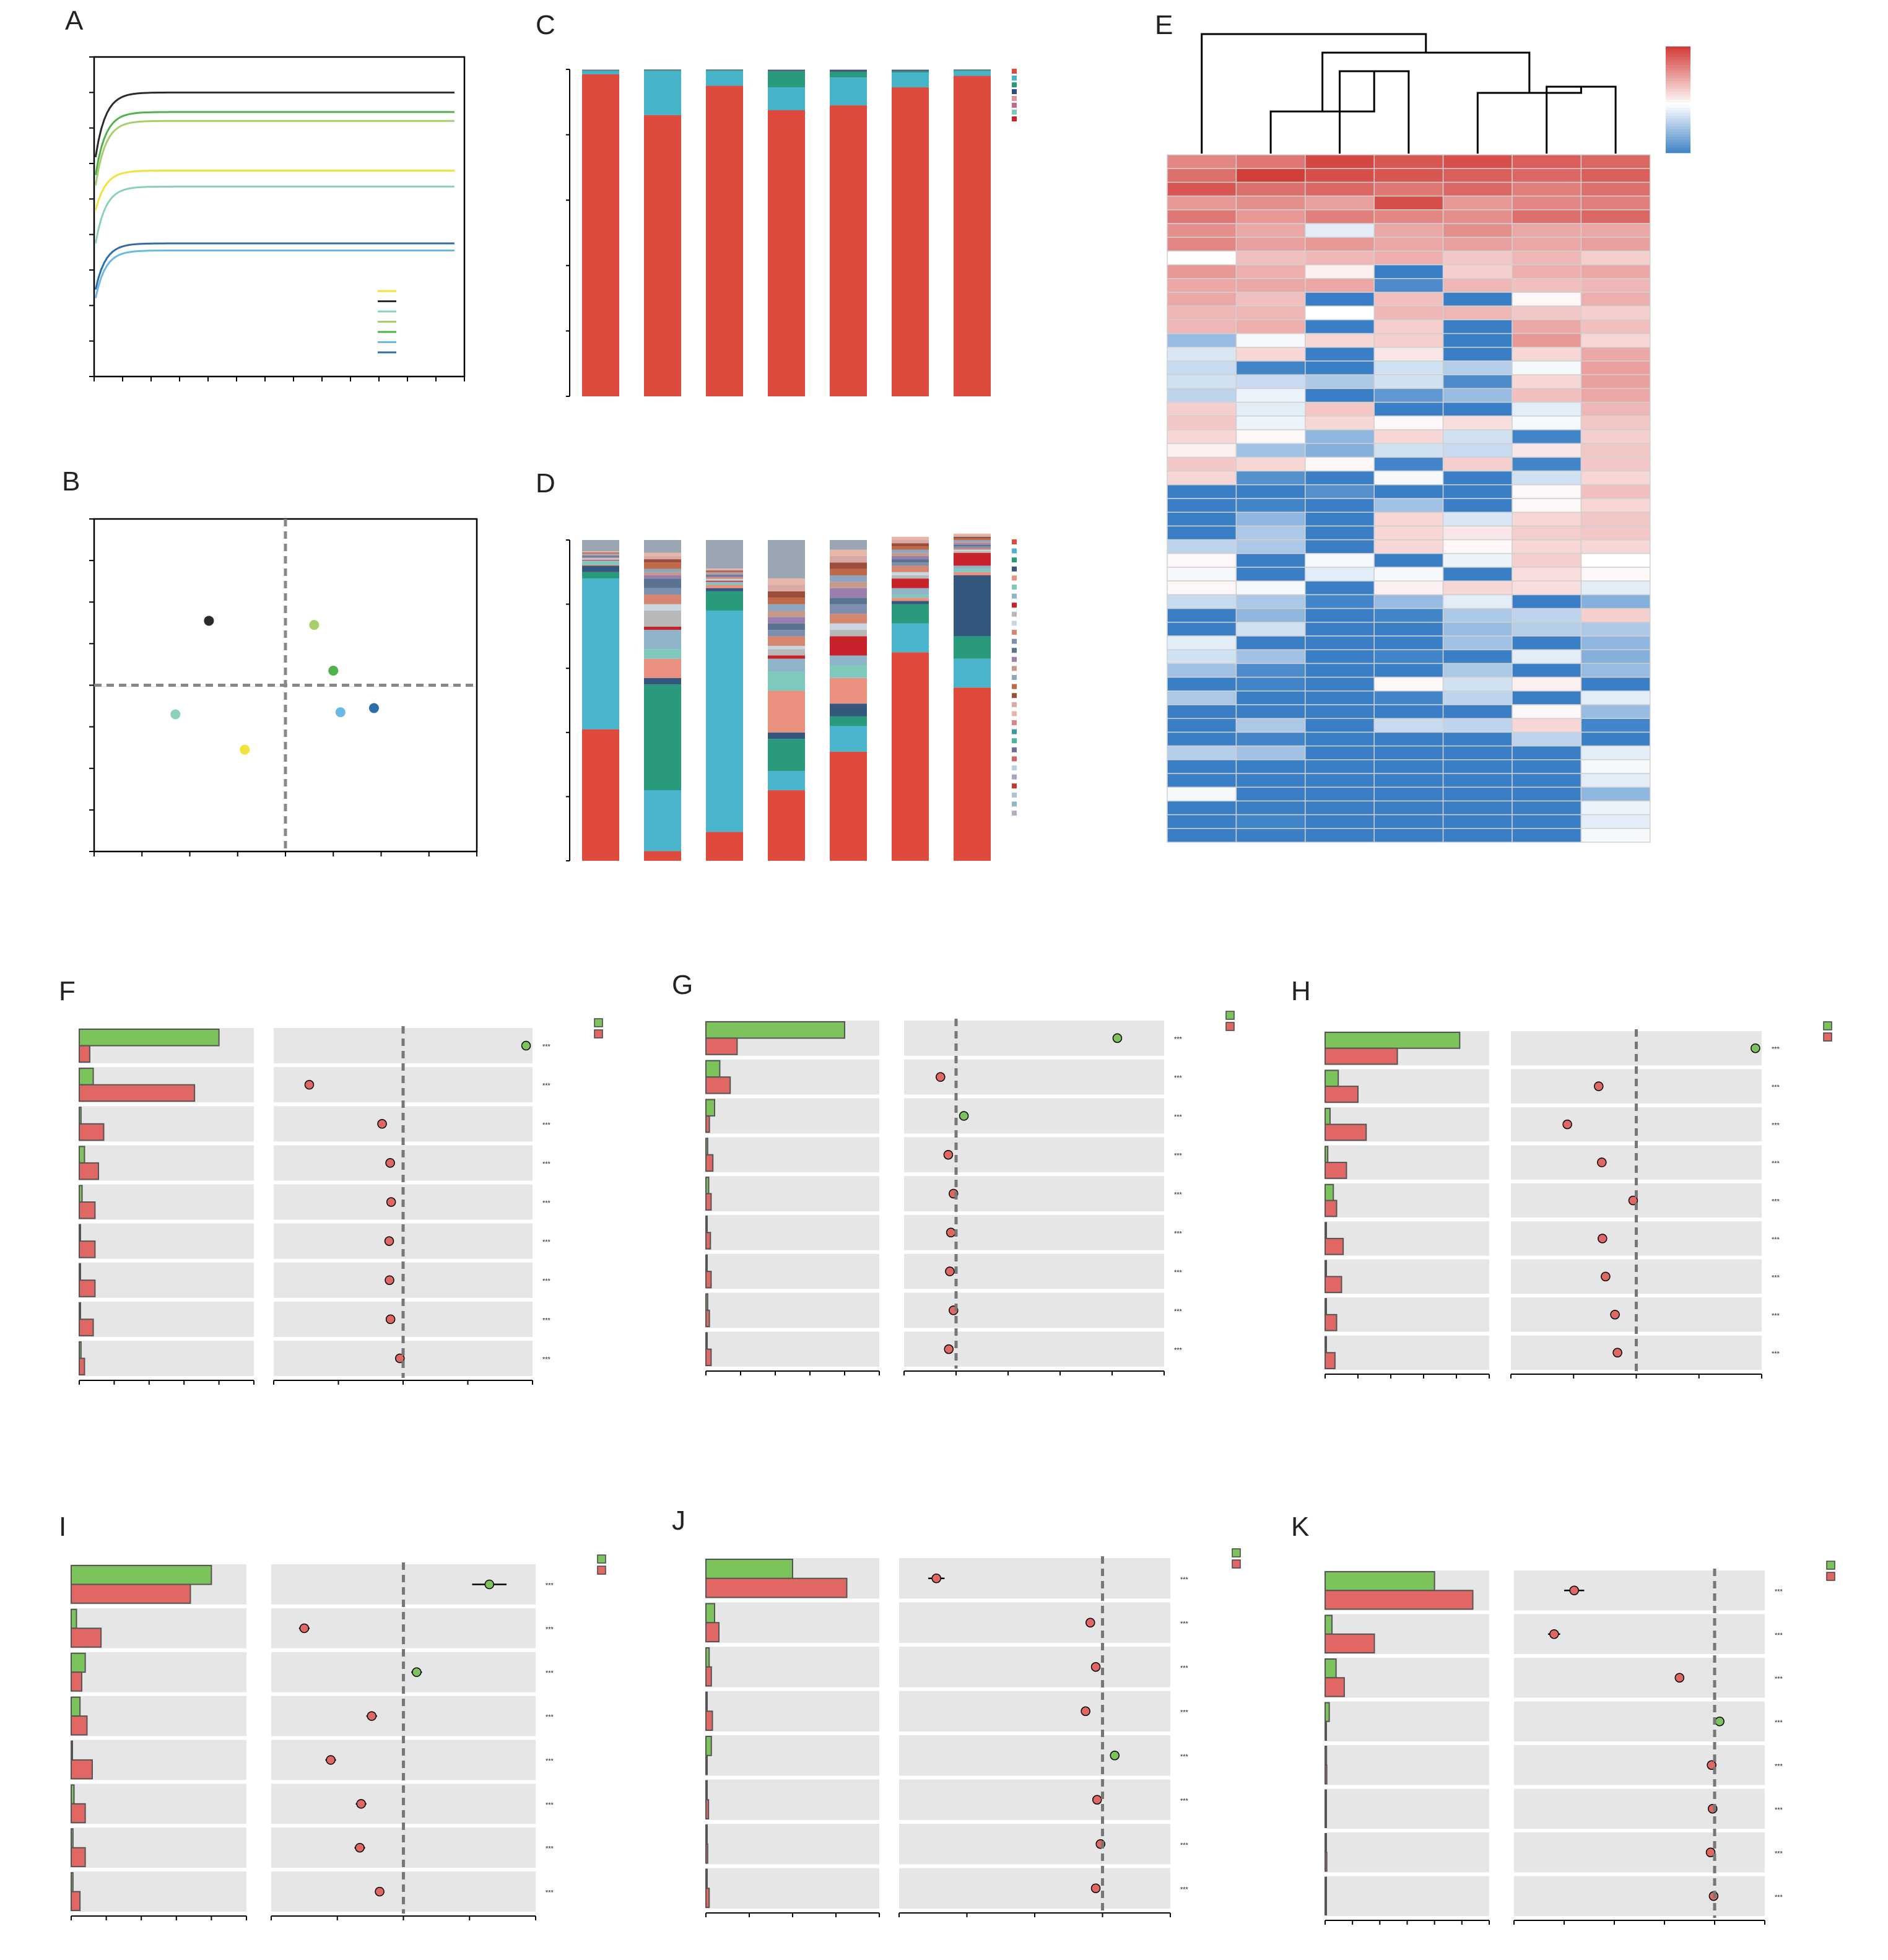  I want to click on legend-swatch-a, so click(1236, 1553).